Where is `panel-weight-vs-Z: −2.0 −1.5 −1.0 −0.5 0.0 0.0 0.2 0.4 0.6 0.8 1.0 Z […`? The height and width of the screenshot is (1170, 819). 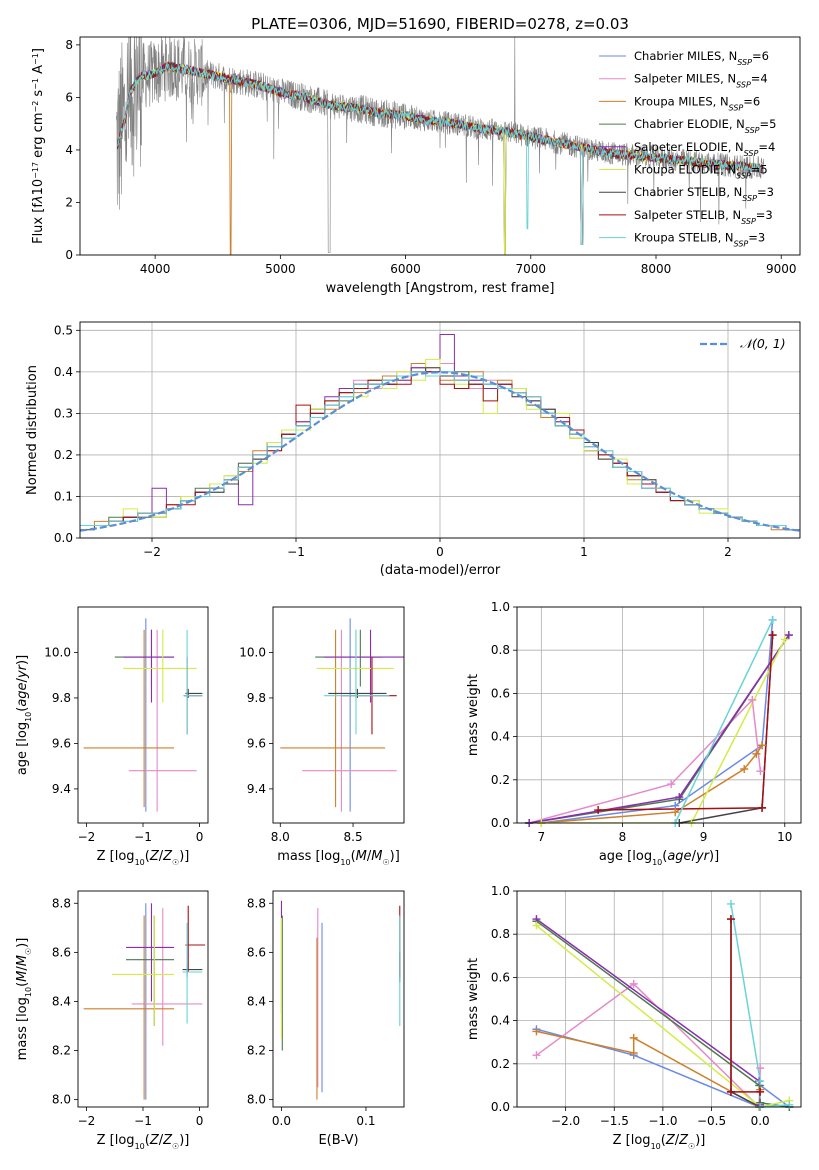
panel-weight-vs-Z: −2.0 −1.5 −1.0 −0.5 0.0 0.0 0.2 0.4 0.6 0.8 1.0 Z [… is located at coordinates (634, 1017).